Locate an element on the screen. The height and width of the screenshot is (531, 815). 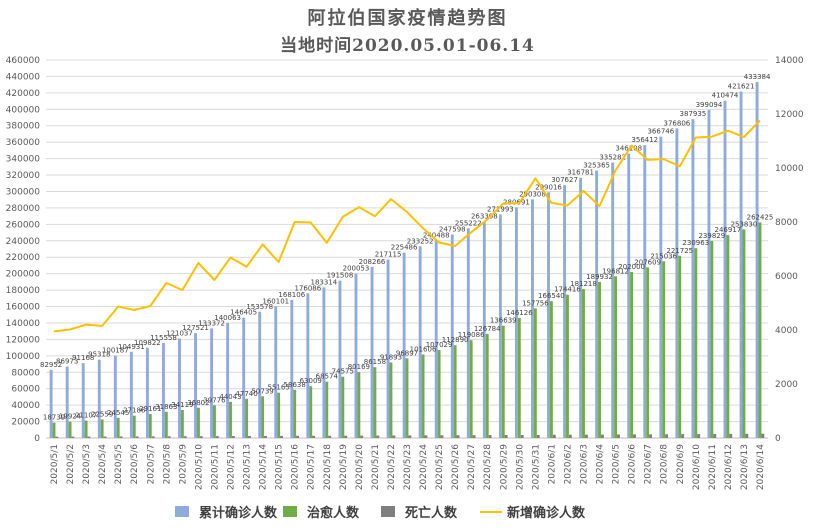
data-label: 24545 is located at coordinates (118, 413).